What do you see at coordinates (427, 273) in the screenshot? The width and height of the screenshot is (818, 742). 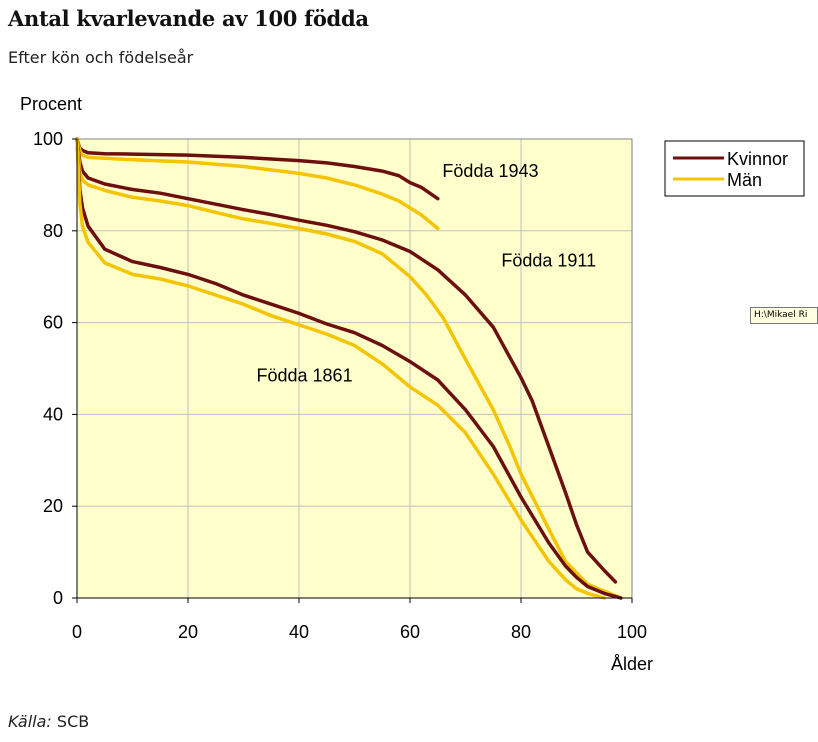 I see `cohort-annotations: Födda 1943 Födda 1911 Födda 1861` at bounding box center [427, 273].